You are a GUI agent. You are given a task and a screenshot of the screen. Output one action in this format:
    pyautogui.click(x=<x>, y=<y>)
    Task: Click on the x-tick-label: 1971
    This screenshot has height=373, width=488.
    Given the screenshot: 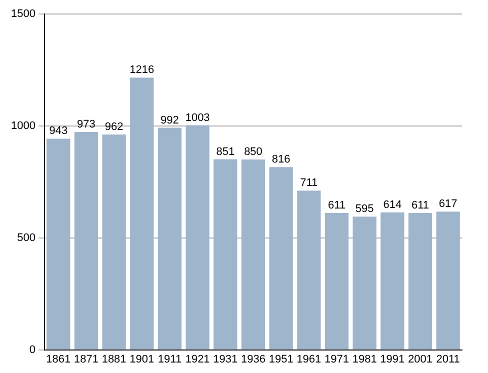 What is the action you would take?
    pyautogui.click(x=336, y=359)
    